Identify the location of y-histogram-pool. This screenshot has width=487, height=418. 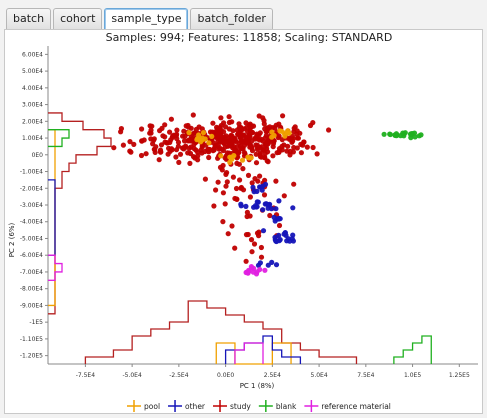
(52, 218).